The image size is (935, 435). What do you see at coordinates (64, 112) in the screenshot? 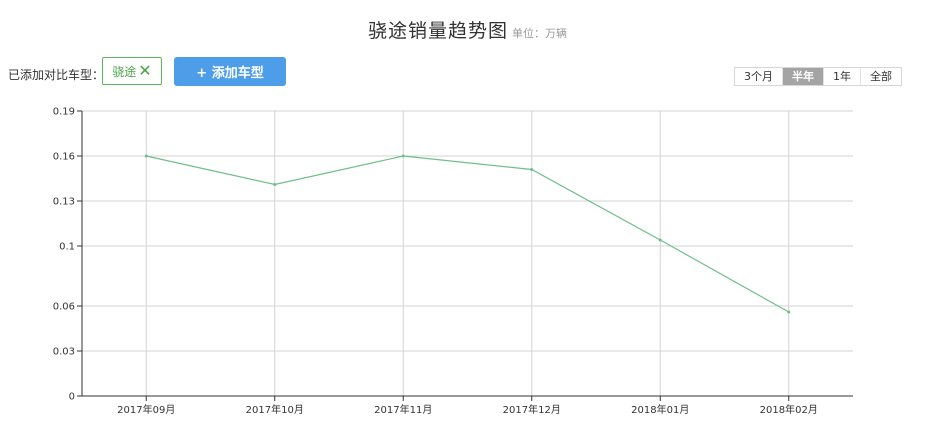
I see `y-tick-label: 0.19` at bounding box center [64, 112].